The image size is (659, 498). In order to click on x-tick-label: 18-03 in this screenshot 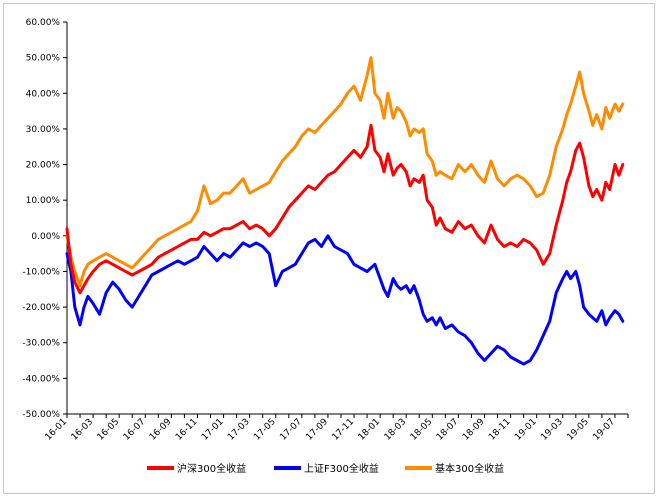, I will do `click(396, 430)`.